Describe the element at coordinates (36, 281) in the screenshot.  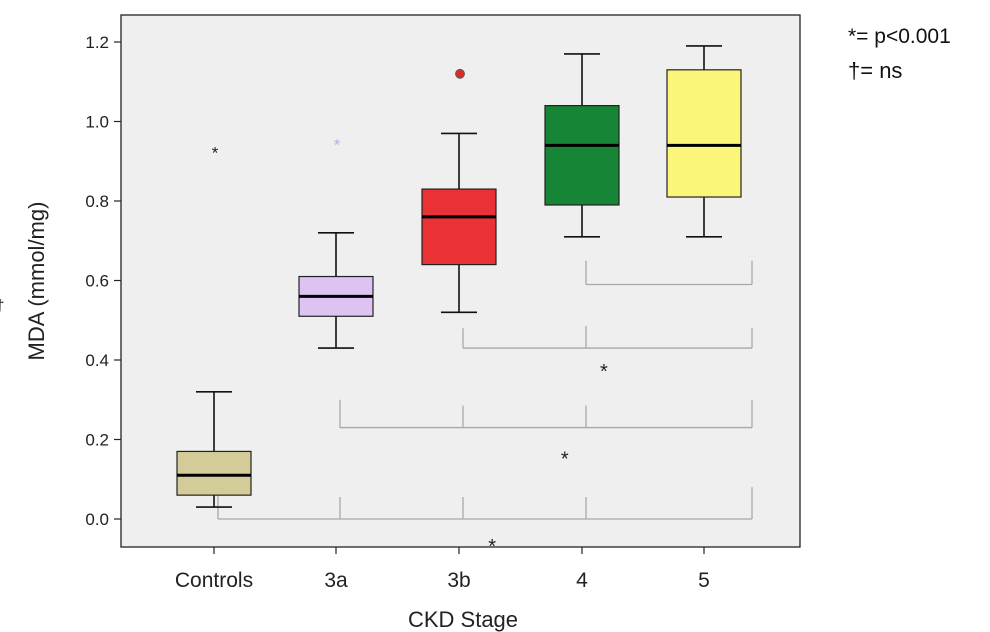
I see `y-axis-title: MDA (mmol/mg)` at that location.